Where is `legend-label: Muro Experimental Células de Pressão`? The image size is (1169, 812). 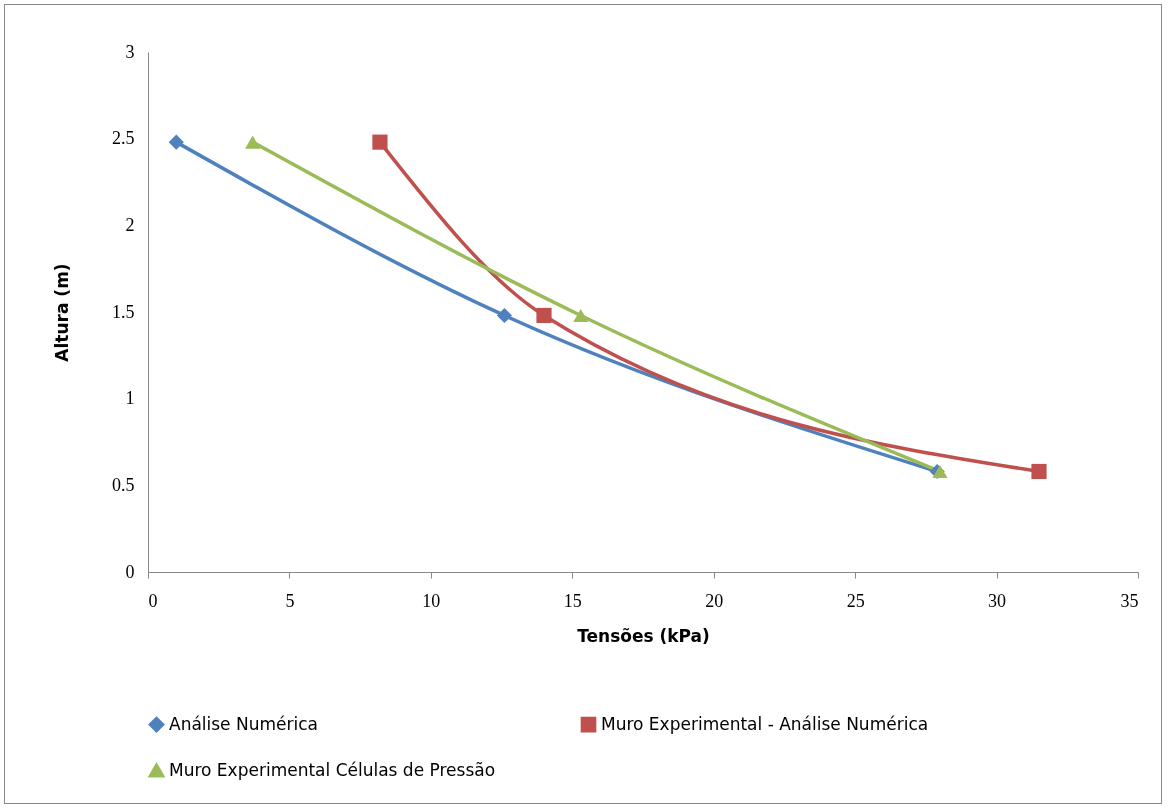 legend-label: Muro Experimental Células de Pressão is located at coordinates (332, 769).